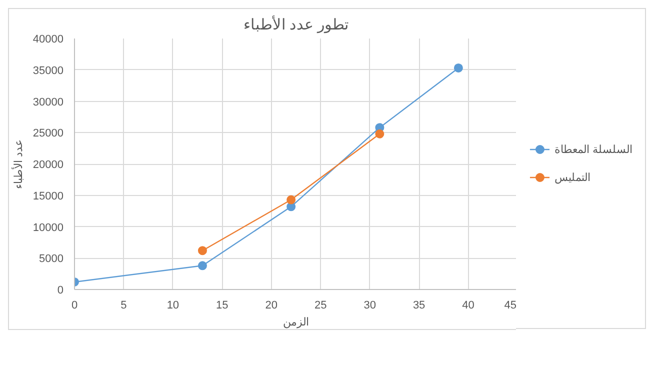  What do you see at coordinates (468, 306) in the screenshot?
I see `x-tick-label: 40` at bounding box center [468, 306].